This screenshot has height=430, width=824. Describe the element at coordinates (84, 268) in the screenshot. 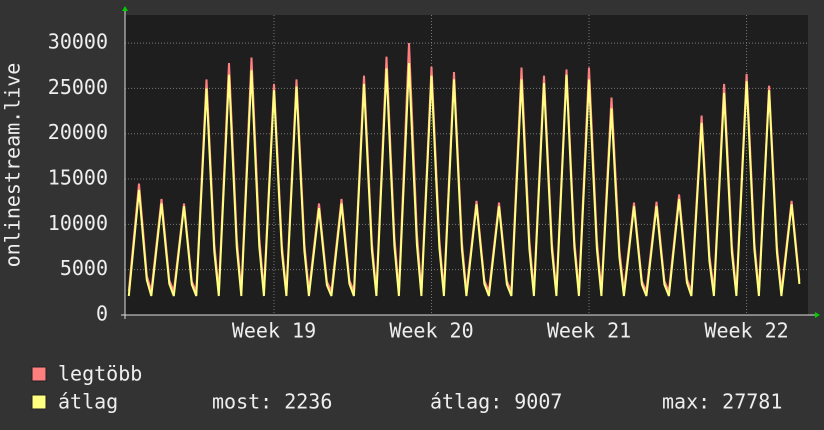

I see `y-tick-label: 5000` at that location.